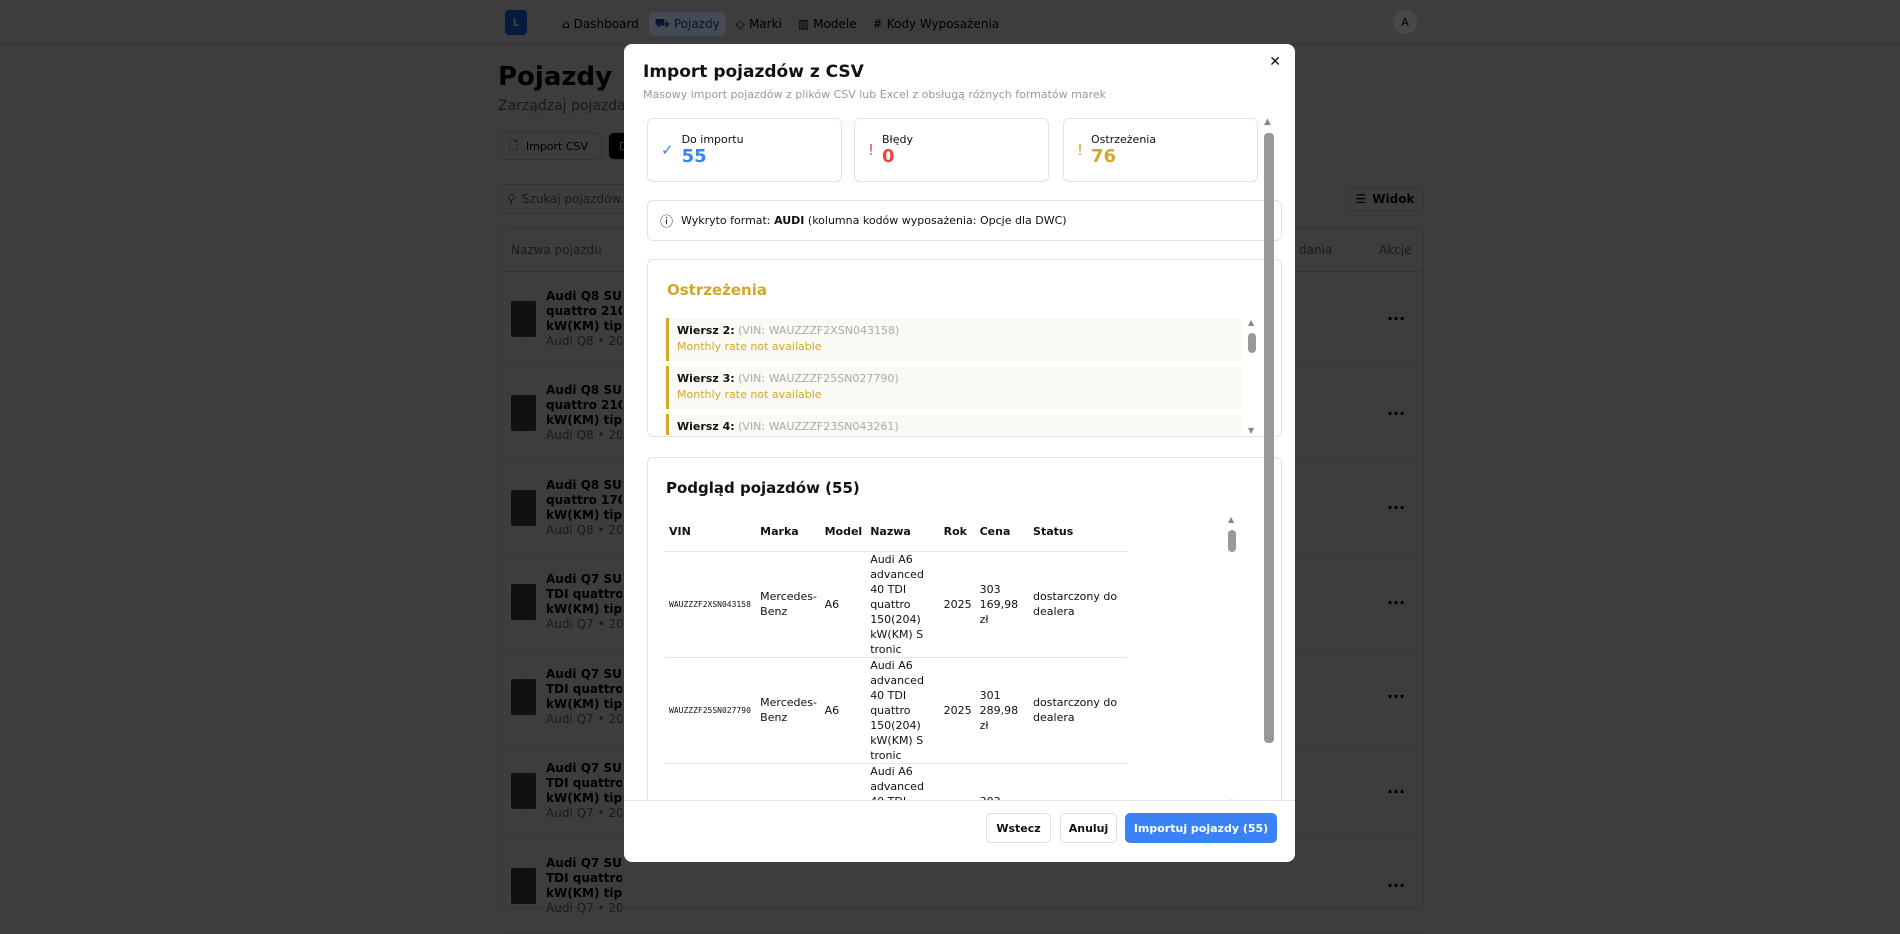 Image resolution: width=1900 pixels, height=934 pixels. Describe the element at coordinates (803, 24) in the screenshot. I see `chart-icon: ▥` at that location.